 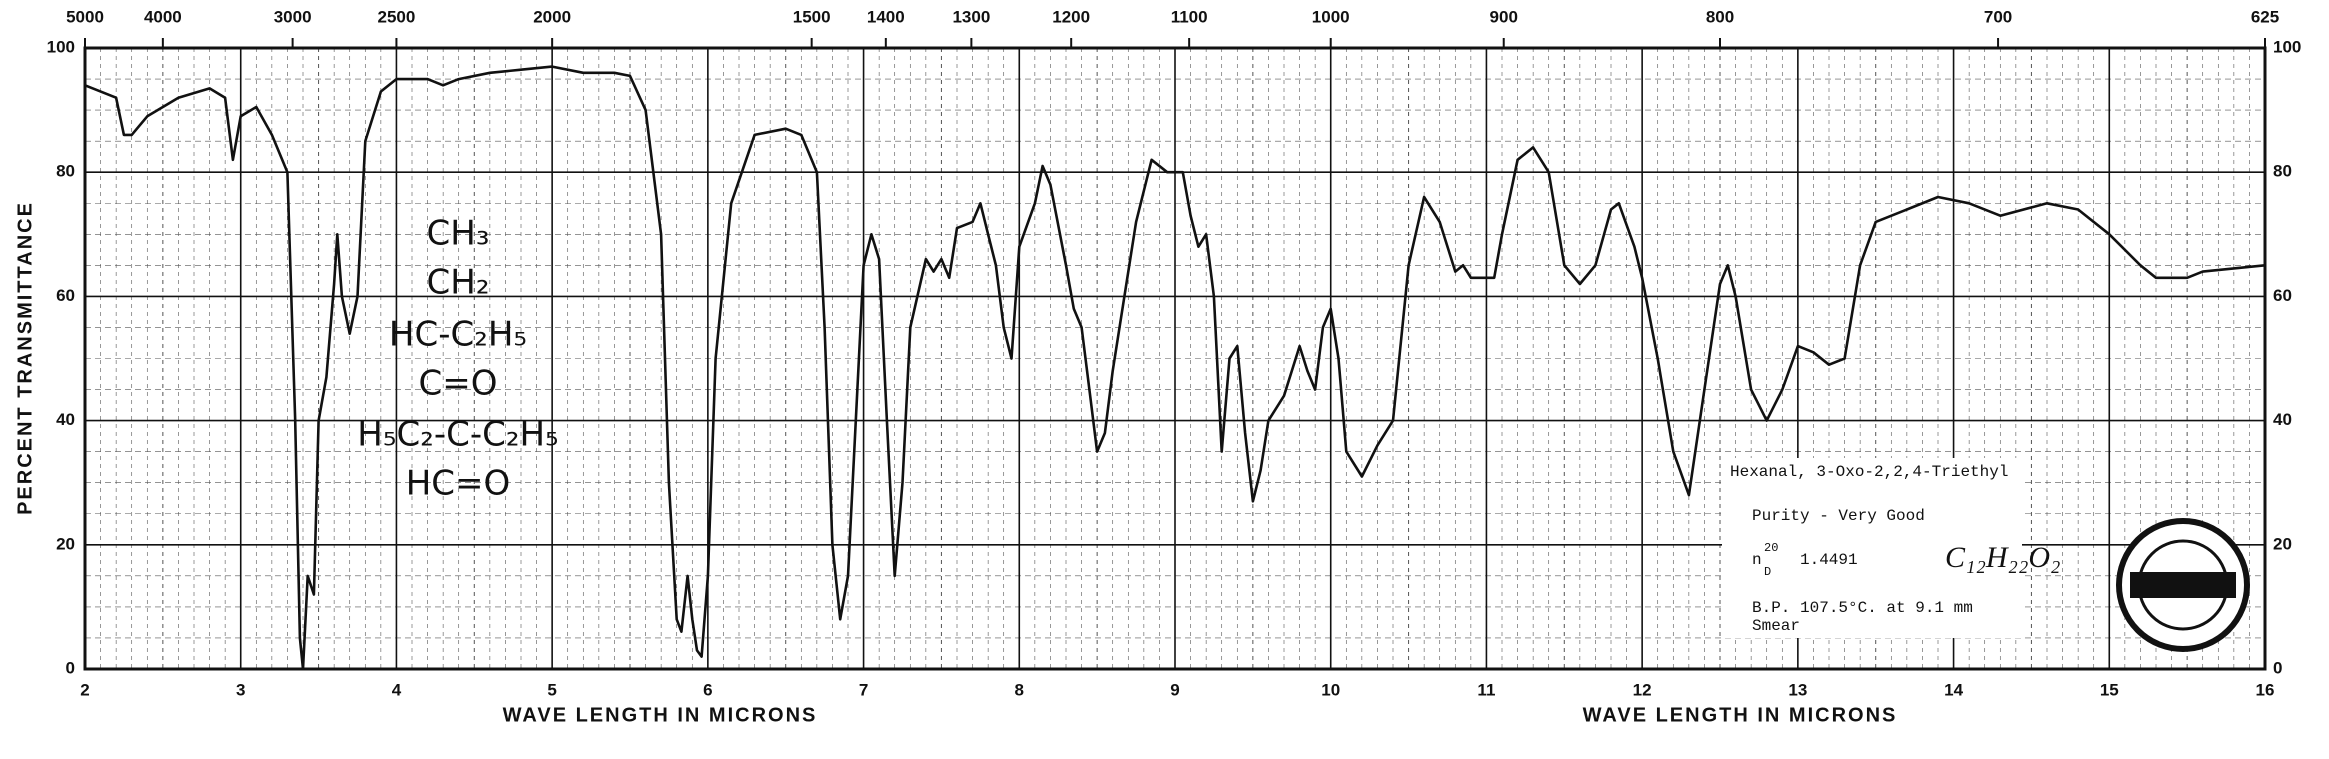 What do you see at coordinates (2109, 689) in the screenshot?
I see `x-tick-label: 15` at bounding box center [2109, 689].